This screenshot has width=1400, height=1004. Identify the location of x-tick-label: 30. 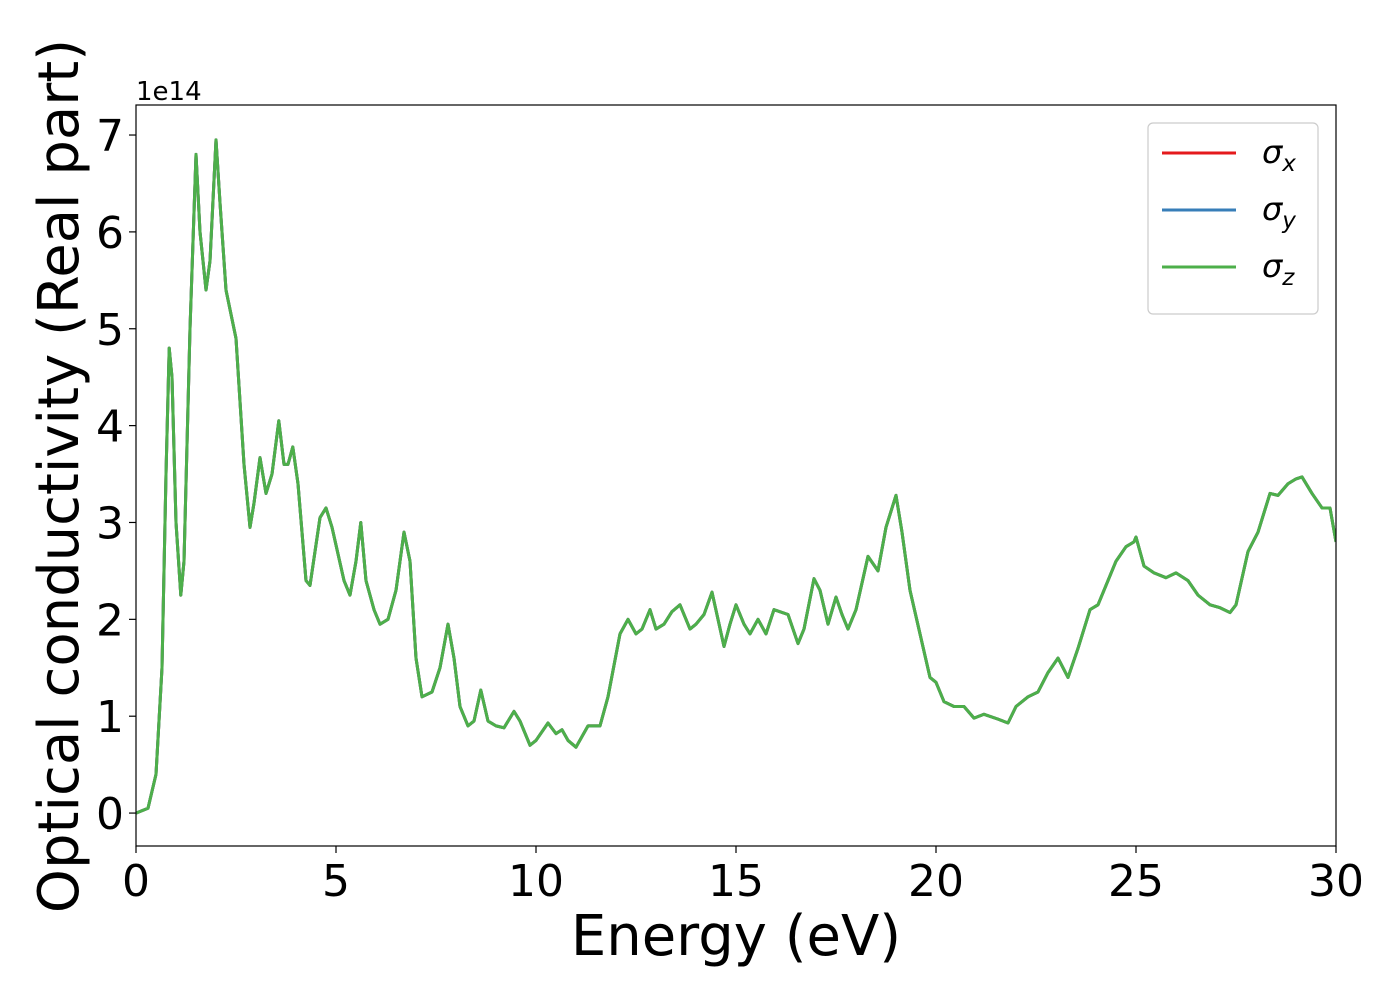
(1336, 881).